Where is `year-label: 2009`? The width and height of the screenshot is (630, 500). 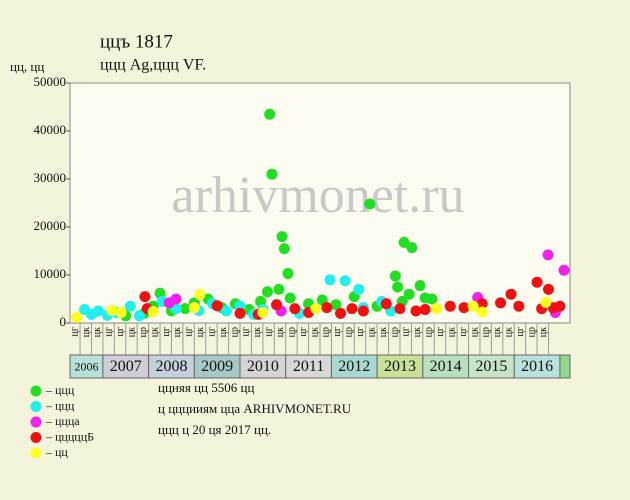 year-label: 2009 is located at coordinates (217, 366).